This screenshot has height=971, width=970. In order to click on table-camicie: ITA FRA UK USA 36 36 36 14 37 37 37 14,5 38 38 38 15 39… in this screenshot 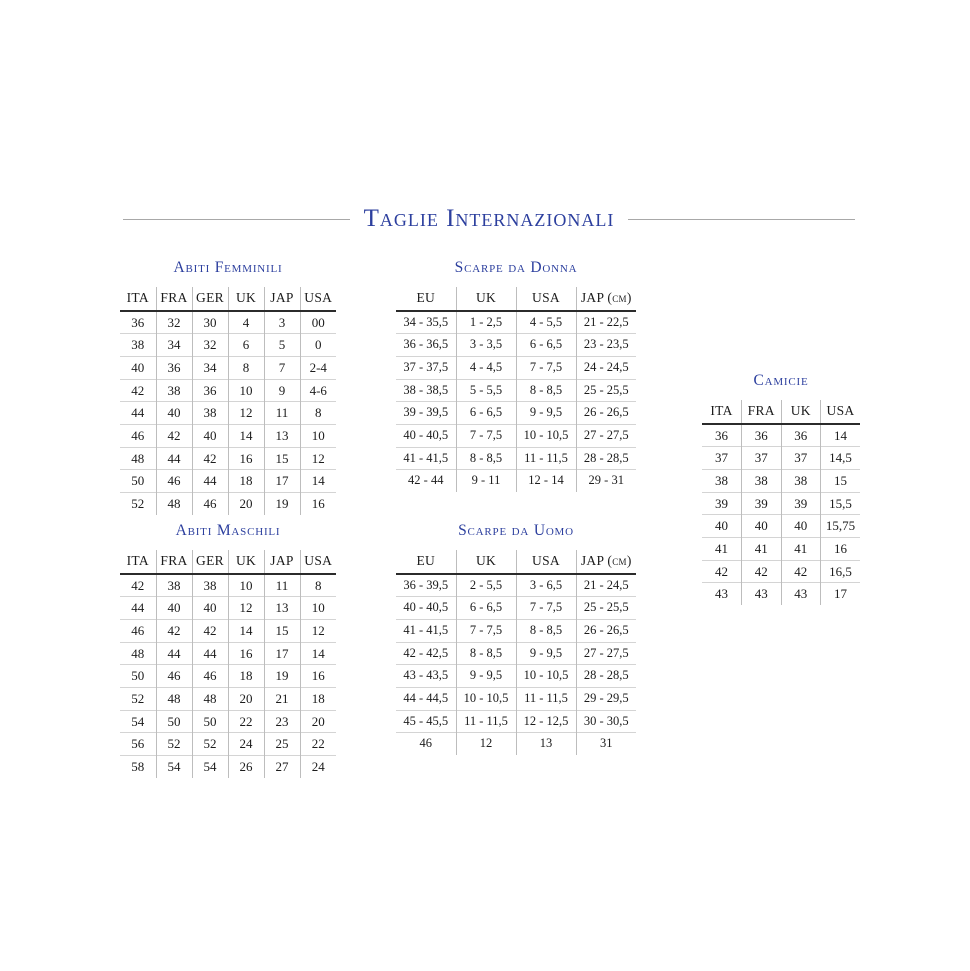, I will do `click(781, 502)`.